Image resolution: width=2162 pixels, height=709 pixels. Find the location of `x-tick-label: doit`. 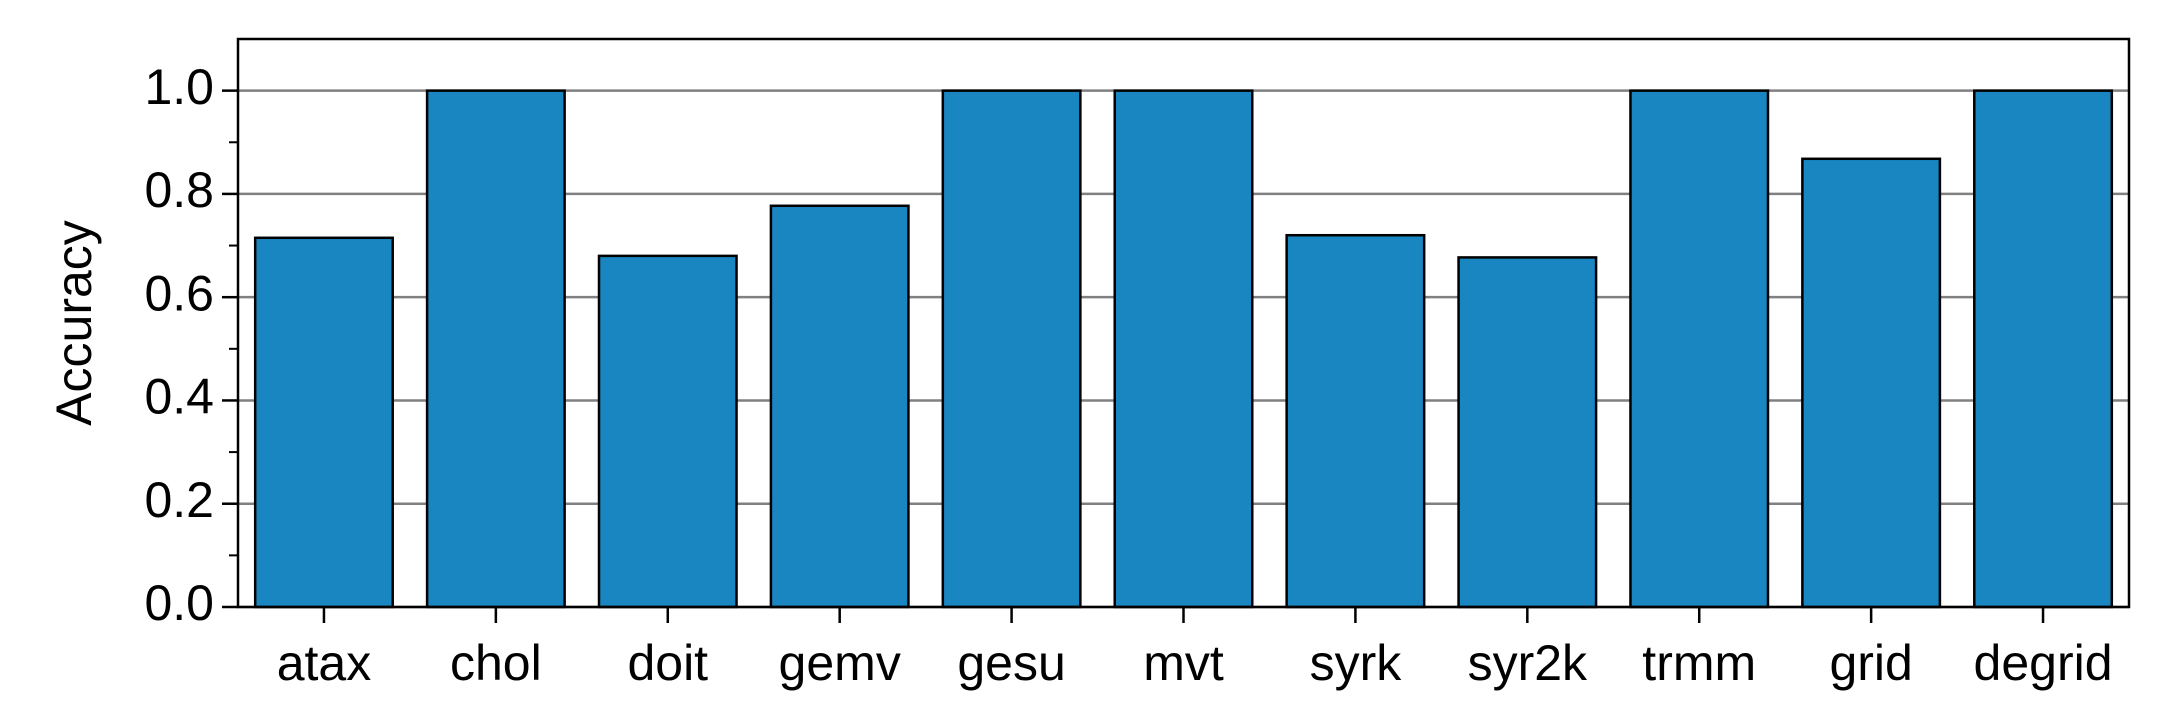

x-tick-label: doit is located at coordinates (667, 663).